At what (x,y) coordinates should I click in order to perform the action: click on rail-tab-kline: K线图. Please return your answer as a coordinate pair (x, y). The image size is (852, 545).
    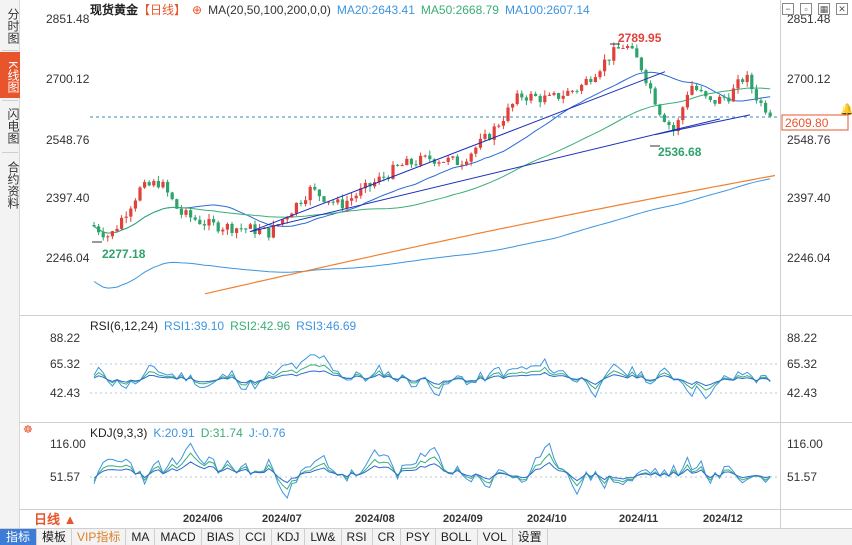
    Looking at the image, I should click on (10, 75).